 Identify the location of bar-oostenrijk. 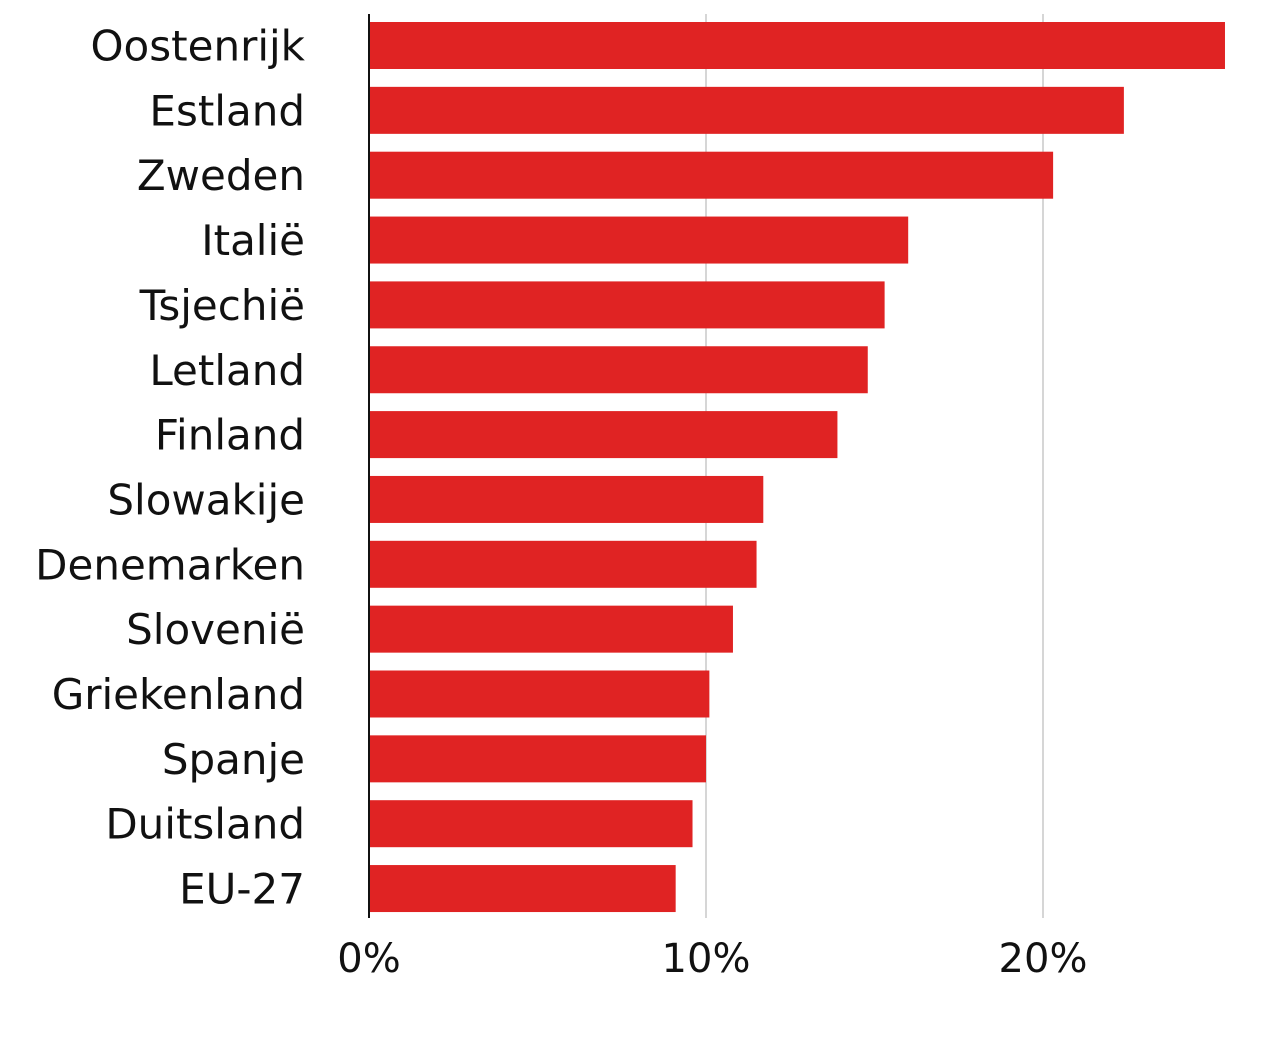
(797, 45).